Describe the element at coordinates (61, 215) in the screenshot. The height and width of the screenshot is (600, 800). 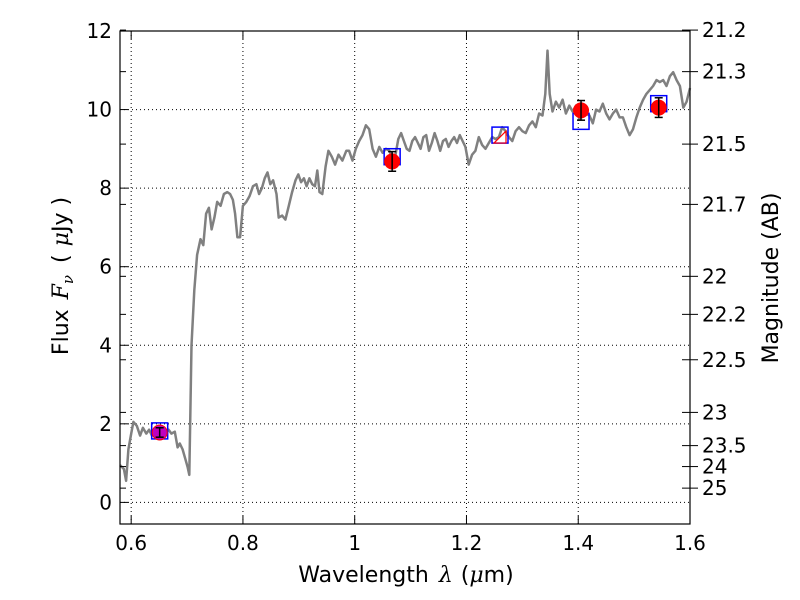
I see `y-label-unit-rest: Jy )` at that location.